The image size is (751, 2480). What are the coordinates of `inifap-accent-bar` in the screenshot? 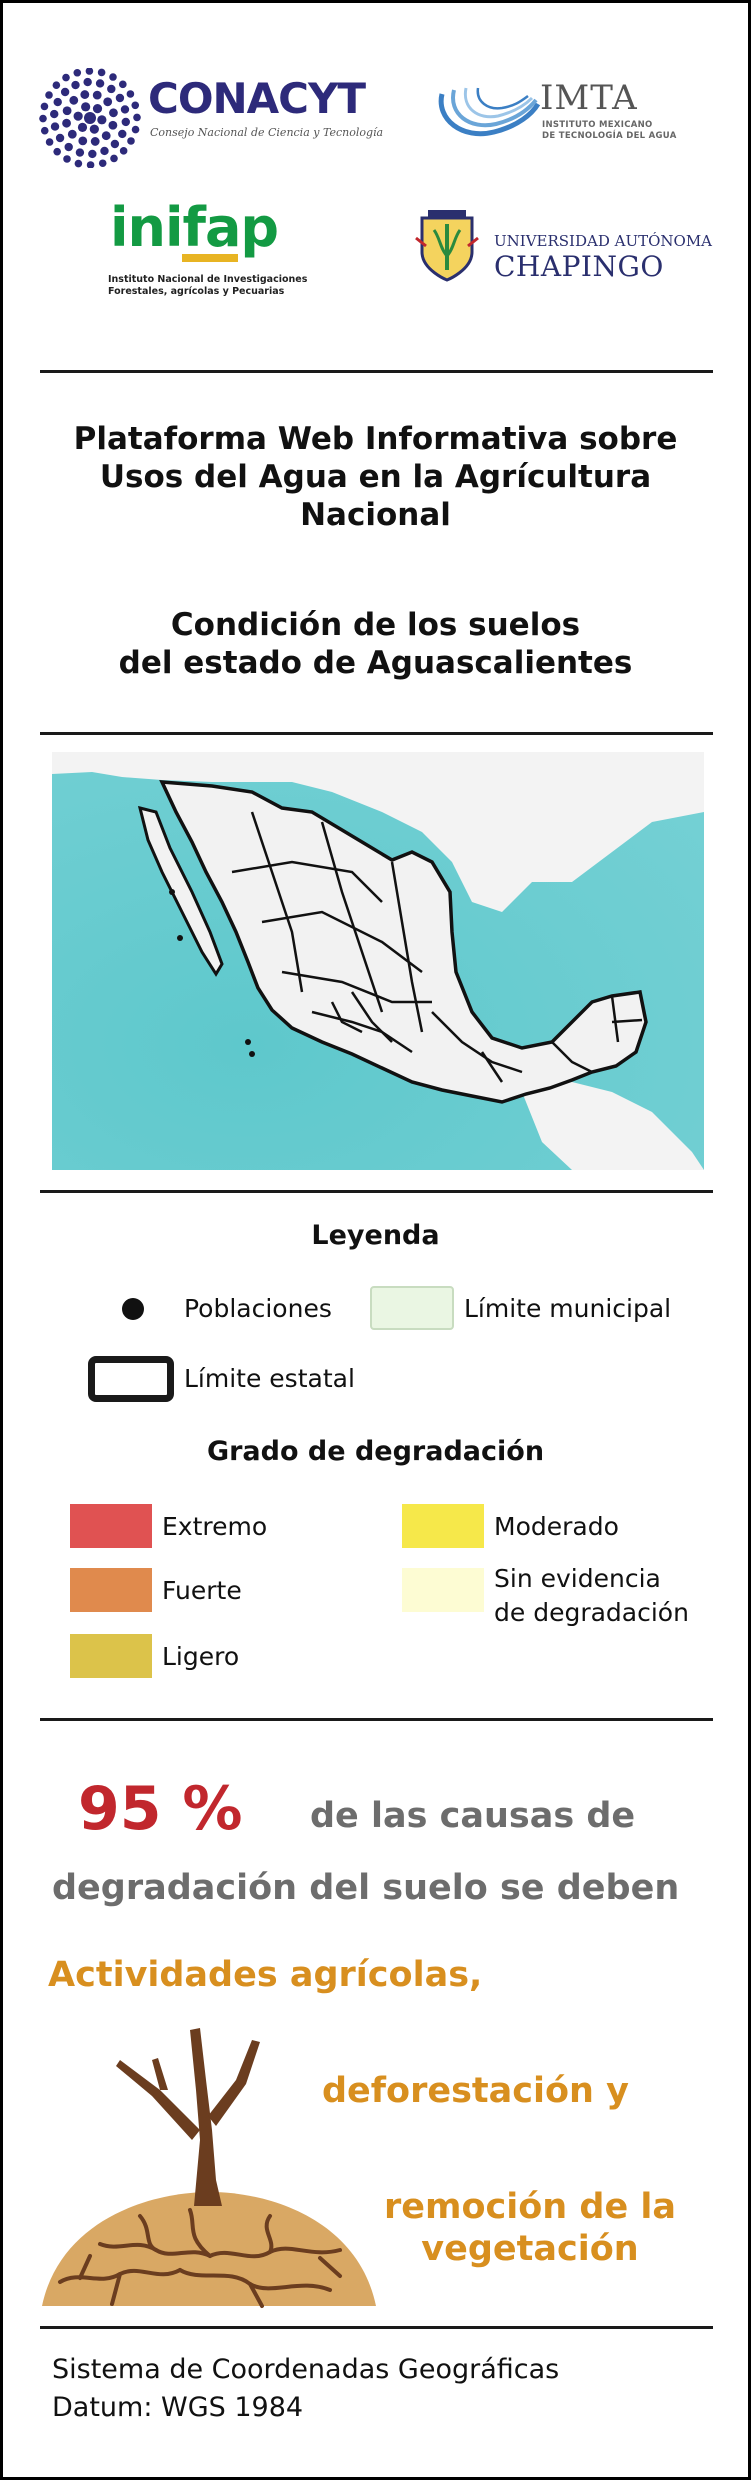 It's located at (210, 258).